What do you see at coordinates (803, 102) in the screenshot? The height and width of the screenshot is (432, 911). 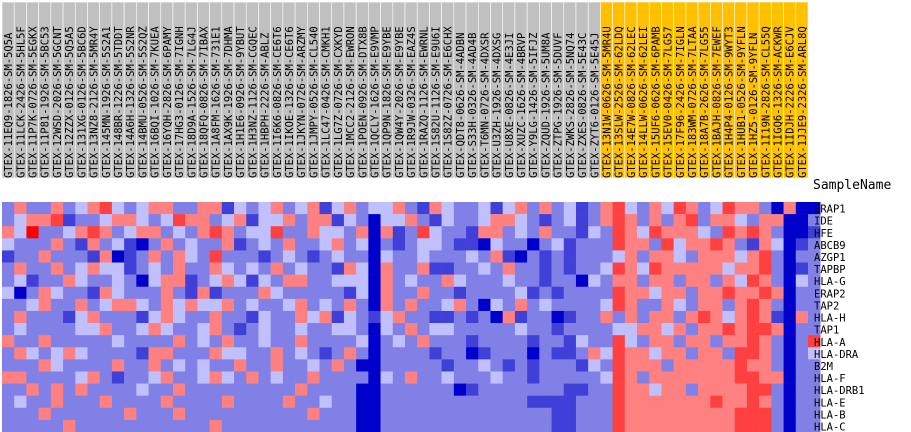 I see `sample-label: GTEX-1JJE9-2326-SM-ARL8Q` at bounding box center [803, 102].